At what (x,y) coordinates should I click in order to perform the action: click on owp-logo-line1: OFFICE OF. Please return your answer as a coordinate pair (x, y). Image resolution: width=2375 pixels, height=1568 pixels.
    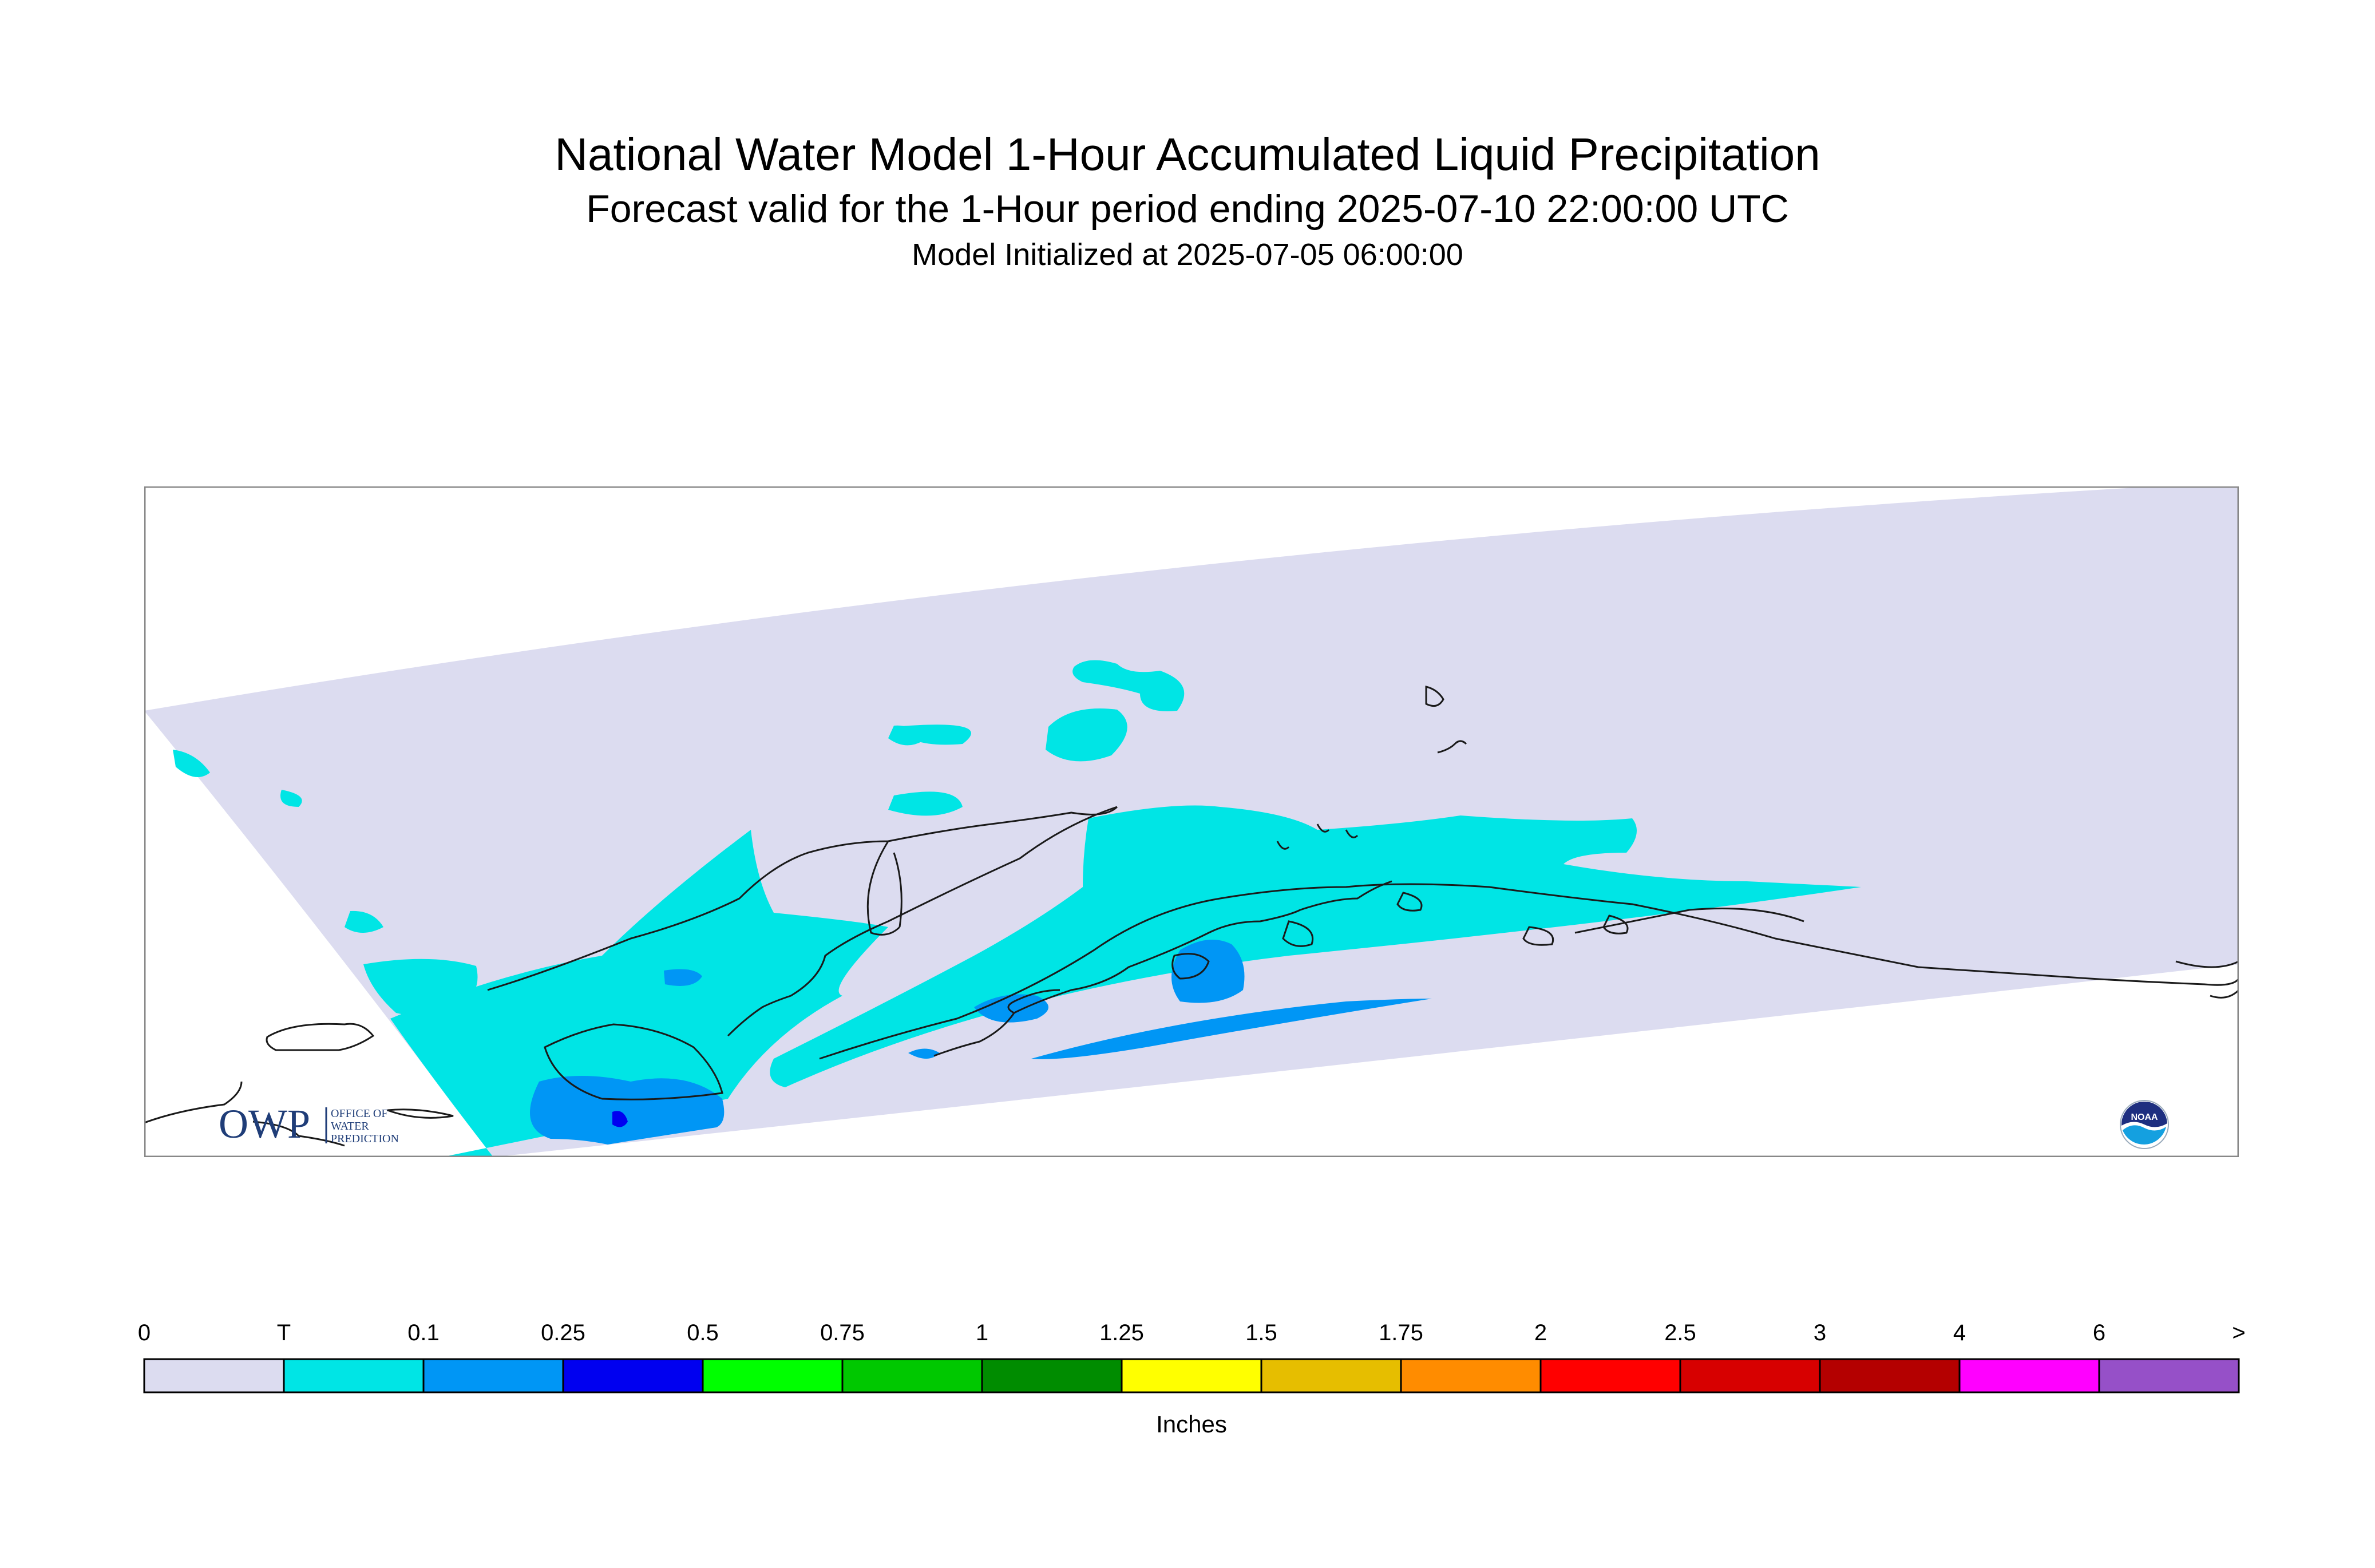
    Looking at the image, I should click on (359, 1113).